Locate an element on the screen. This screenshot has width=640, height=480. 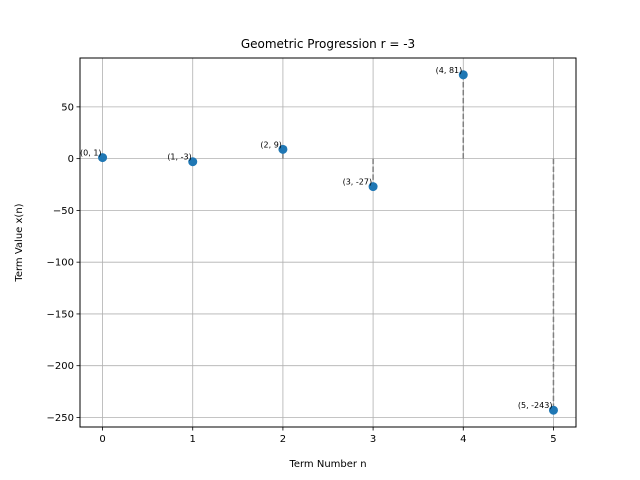
x-tick-label: 3 is located at coordinates (373, 439).